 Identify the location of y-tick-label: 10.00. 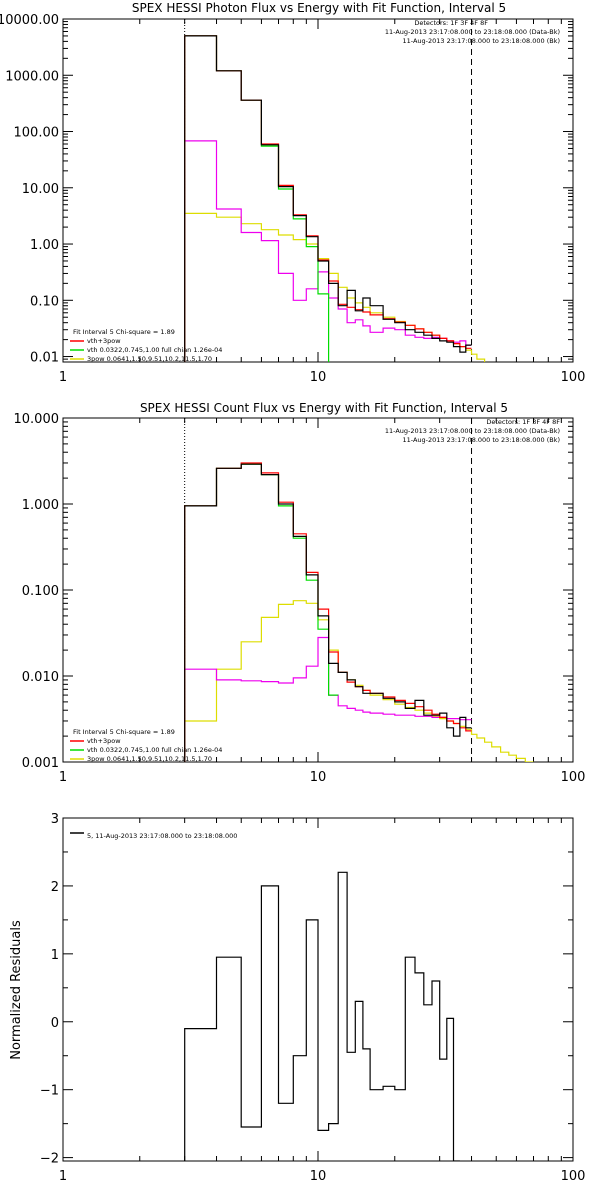
(40, 189).